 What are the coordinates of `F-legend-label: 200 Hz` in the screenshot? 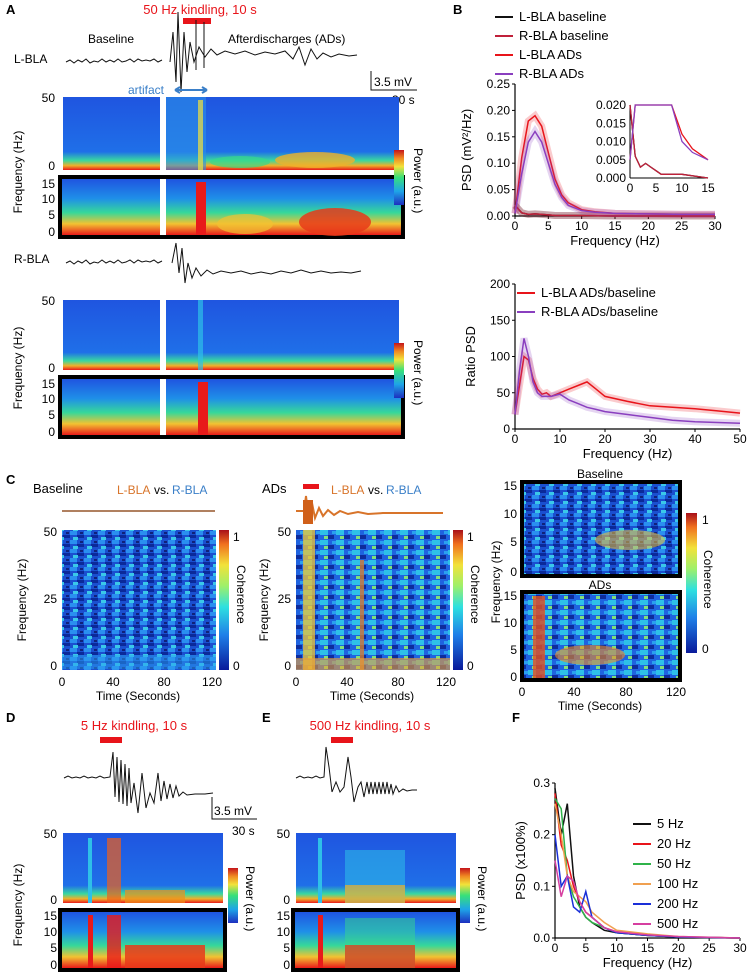 It's located at (677, 903).